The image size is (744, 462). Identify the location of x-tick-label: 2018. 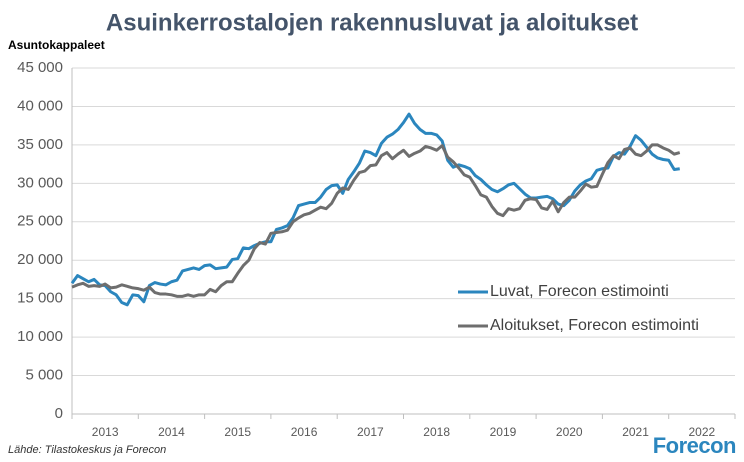
(436, 432).